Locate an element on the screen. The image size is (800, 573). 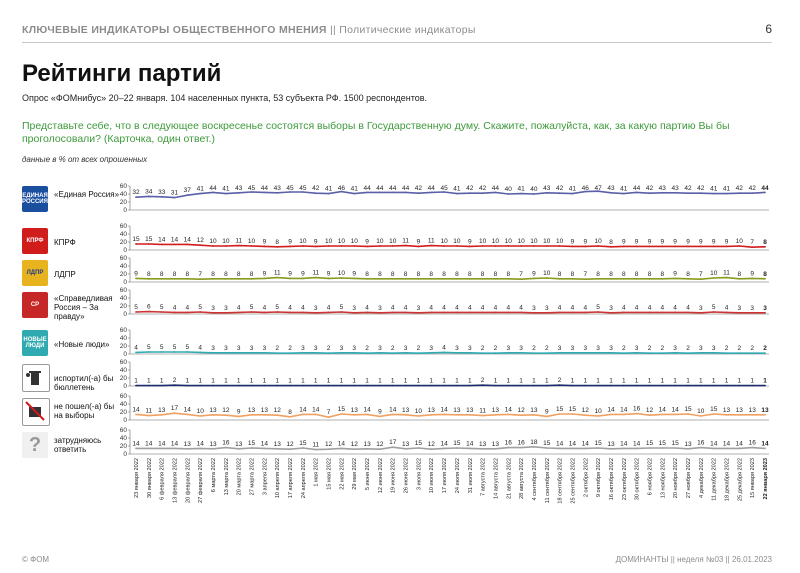
series-label-er: «Единая Россия» is located at coordinates (87, 194).